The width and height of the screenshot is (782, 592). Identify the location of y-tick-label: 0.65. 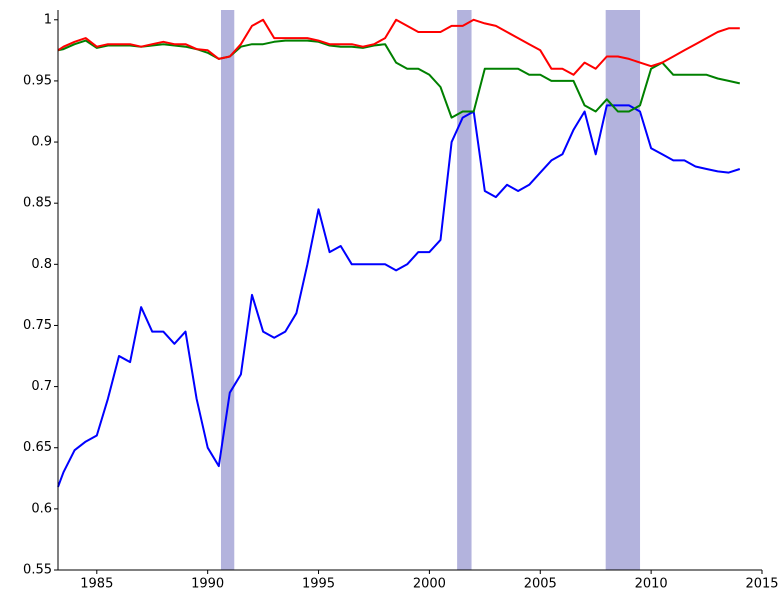
(37, 447).